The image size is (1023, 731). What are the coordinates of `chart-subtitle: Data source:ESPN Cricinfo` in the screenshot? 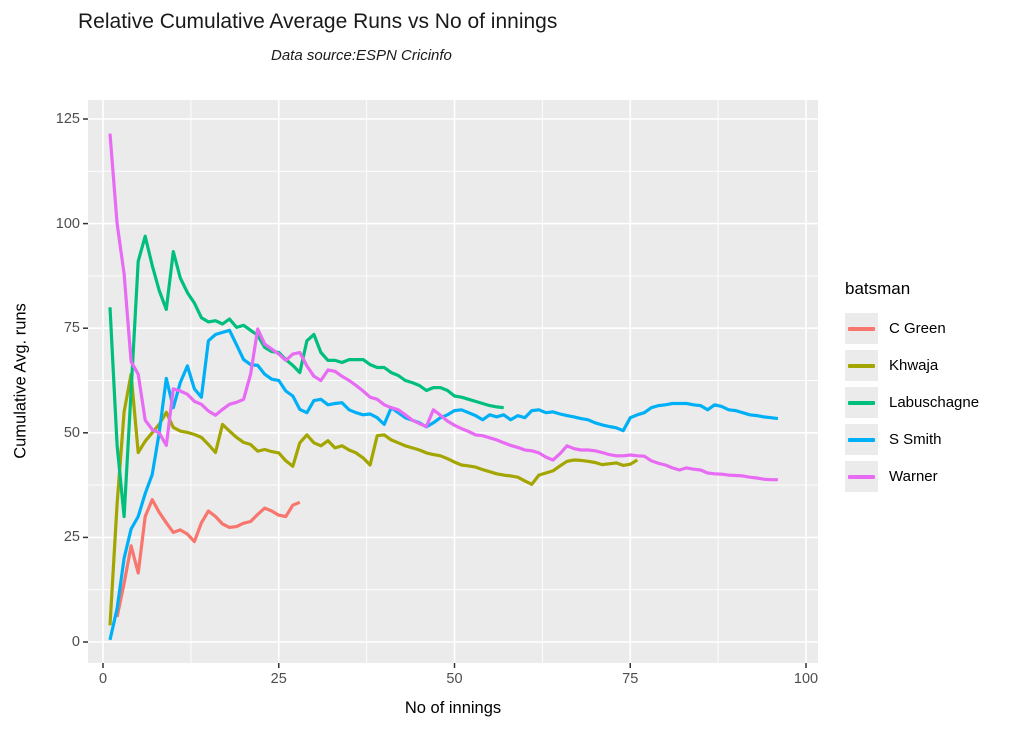 It's located at (361, 55).